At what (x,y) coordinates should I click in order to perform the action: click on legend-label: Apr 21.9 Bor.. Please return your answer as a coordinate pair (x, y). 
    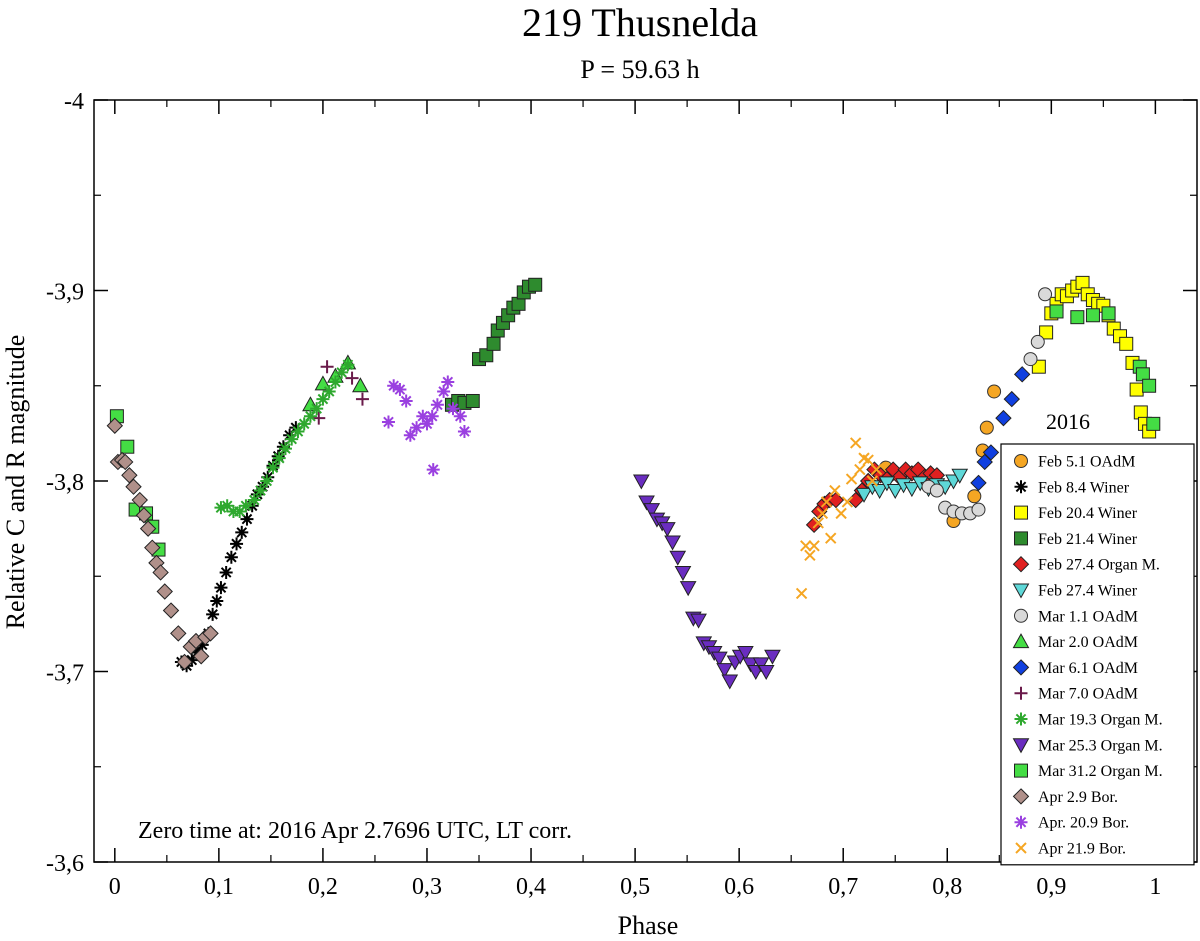
    Looking at the image, I should click on (1082, 849).